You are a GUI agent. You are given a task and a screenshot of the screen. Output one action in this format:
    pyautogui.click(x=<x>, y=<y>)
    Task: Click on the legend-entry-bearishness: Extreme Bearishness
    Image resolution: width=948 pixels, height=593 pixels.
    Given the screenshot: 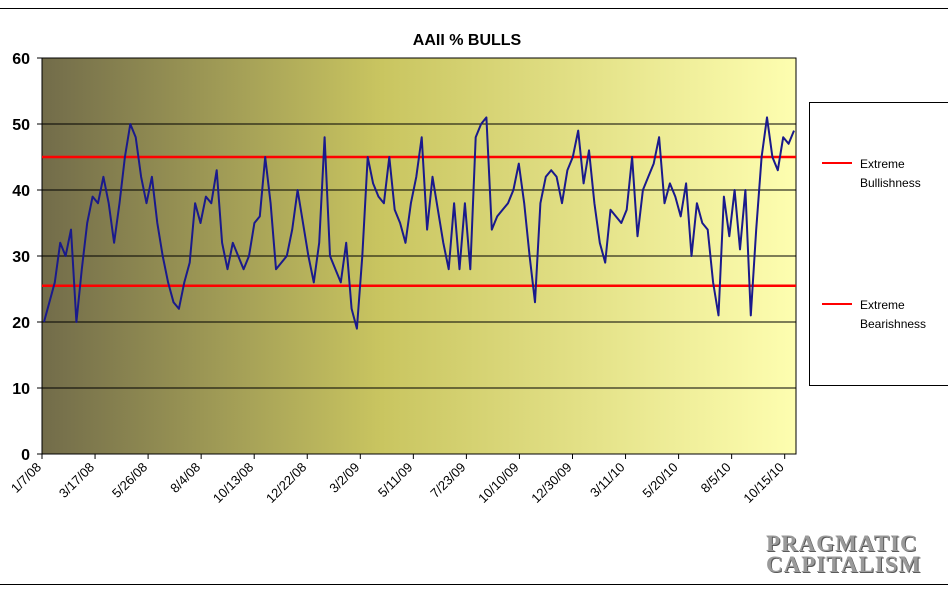 What is the action you would take?
    pyautogui.click(x=884, y=315)
    